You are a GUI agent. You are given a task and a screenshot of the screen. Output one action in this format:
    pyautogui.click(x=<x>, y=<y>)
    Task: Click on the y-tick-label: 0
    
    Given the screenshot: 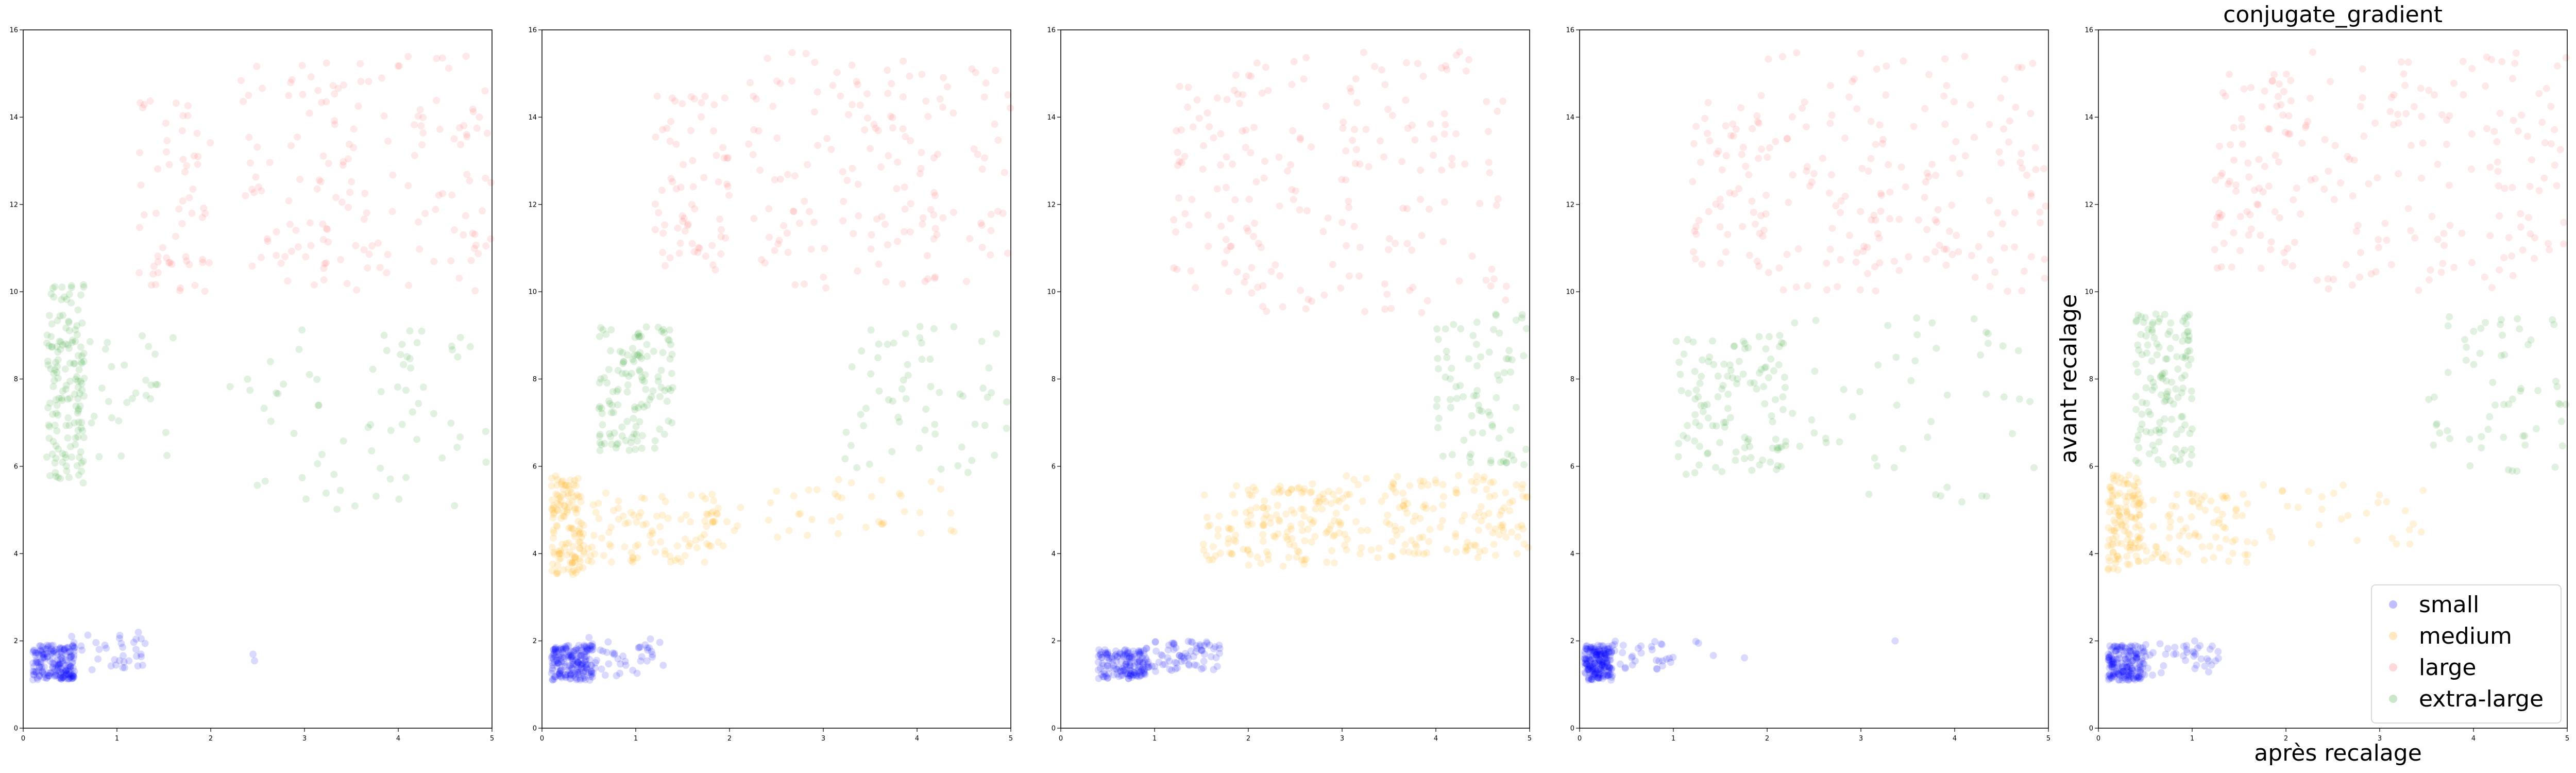 What is the action you would take?
    pyautogui.click(x=1054, y=729)
    